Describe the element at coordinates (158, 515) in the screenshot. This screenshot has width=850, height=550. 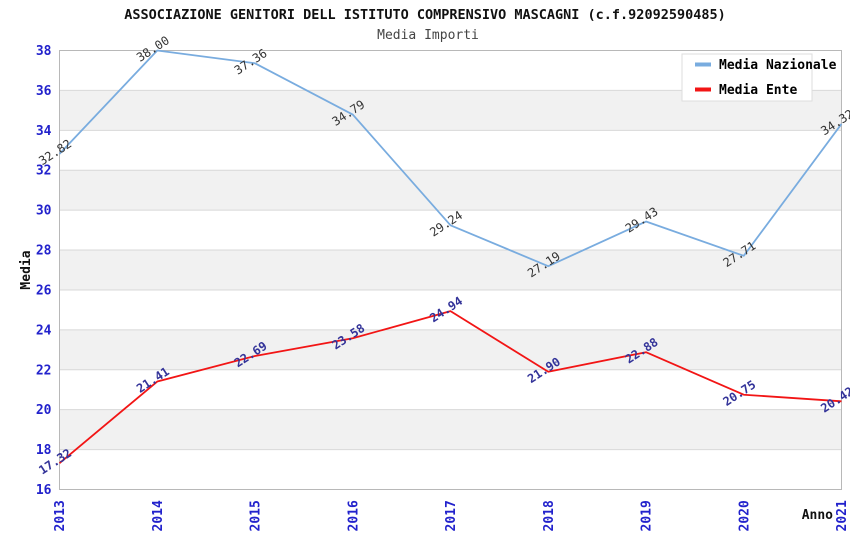
I see `x-tick-label: 2014` at that location.